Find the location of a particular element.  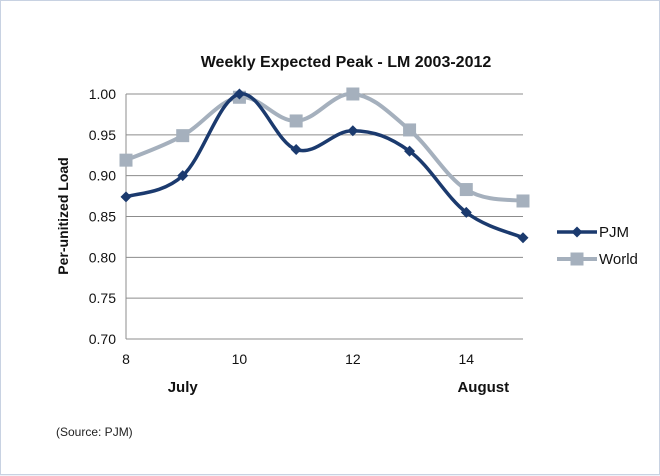

y-axis-ticks: 0.70 0.75 0.80 0.85 0.90 0.95 1.00 is located at coordinates (102, 216).